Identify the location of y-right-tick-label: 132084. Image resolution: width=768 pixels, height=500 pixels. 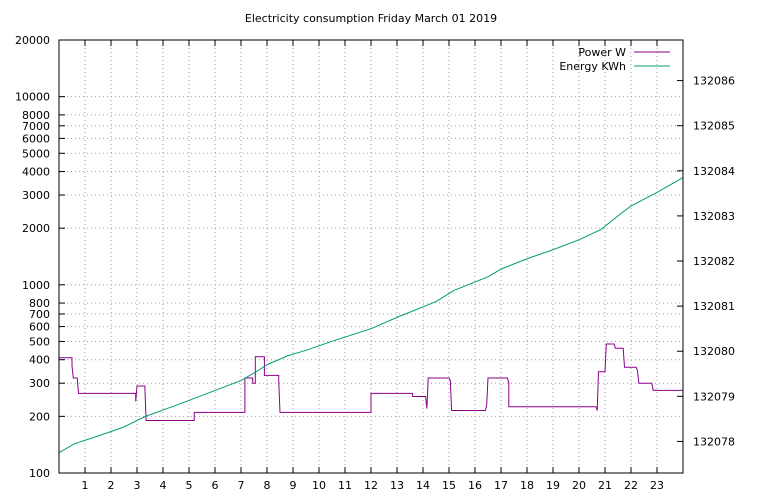
(714, 171).